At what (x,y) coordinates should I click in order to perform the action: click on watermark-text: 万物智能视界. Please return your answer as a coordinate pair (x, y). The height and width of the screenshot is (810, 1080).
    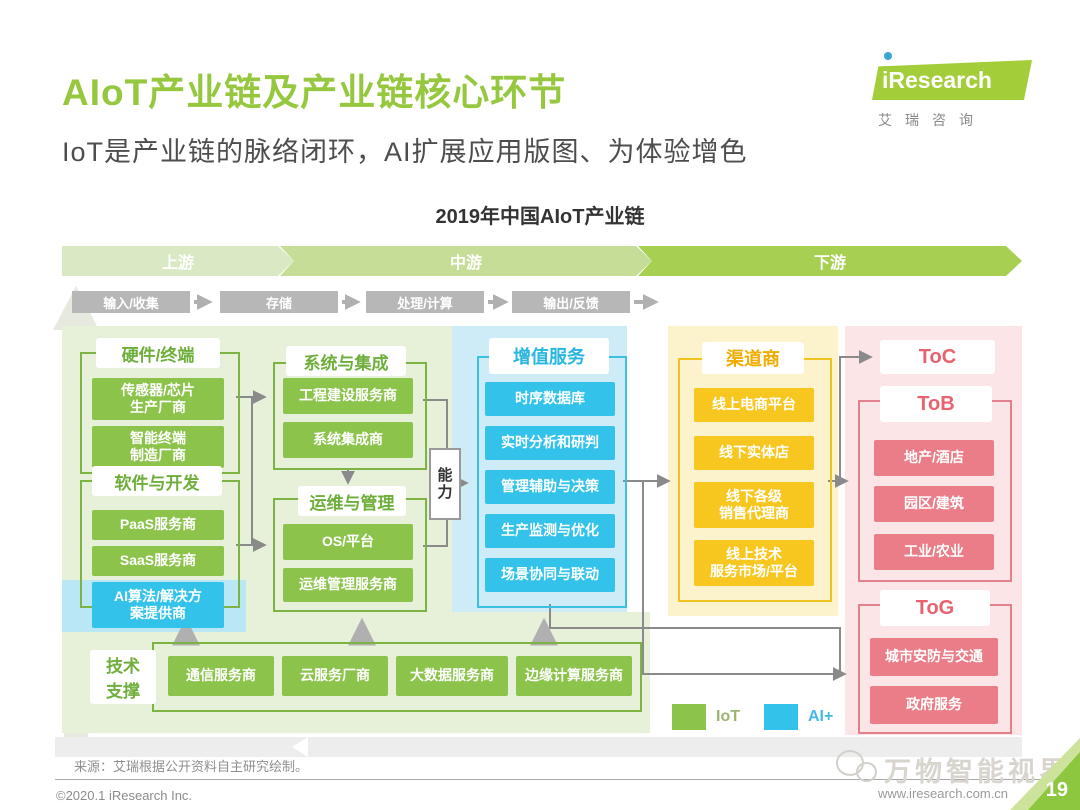
    Looking at the image, I should click on (977, 772).